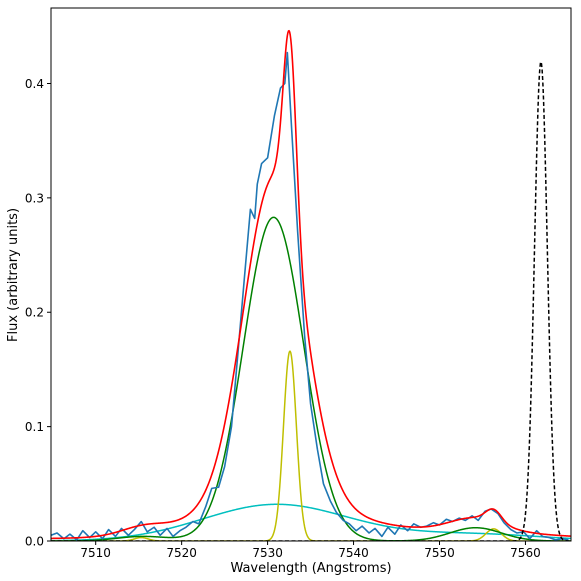 Image resolution: width=581 pixels, height=581 pixels. What do you see at coordinates (34, 427) in the screenshot?
I see `y-tick-label: 0.1` at bounding box center [34, 427].